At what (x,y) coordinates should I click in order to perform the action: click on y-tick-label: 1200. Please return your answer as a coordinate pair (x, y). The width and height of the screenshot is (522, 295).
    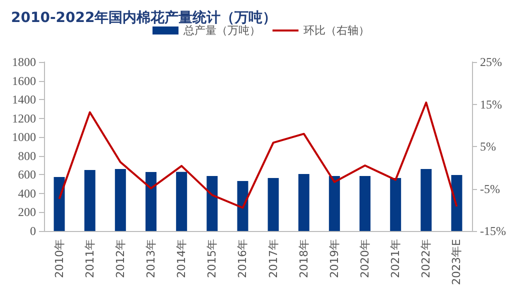
    Looking at the image, I should click on (24, 118).